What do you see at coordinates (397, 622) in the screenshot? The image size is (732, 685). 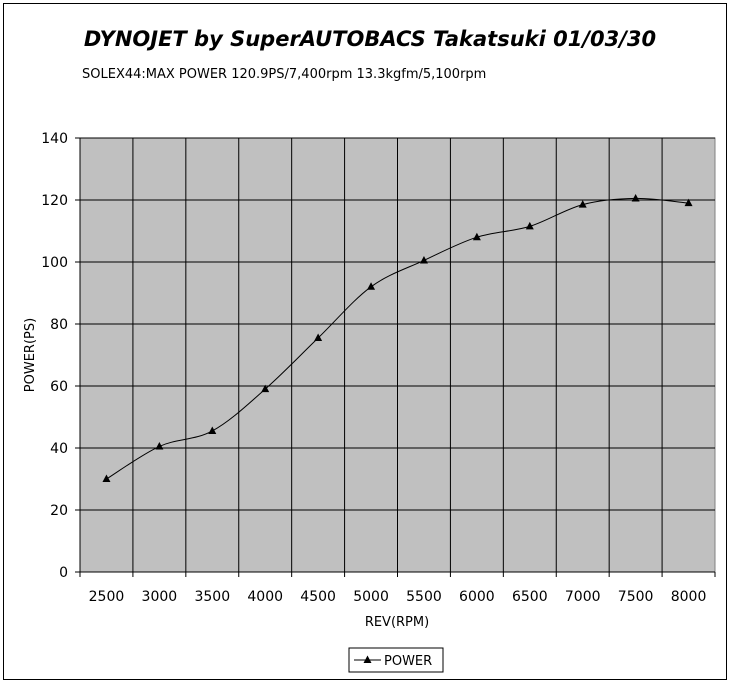 I see `x-axis-label: REV(RPM)` at bounding box center [397, 622].